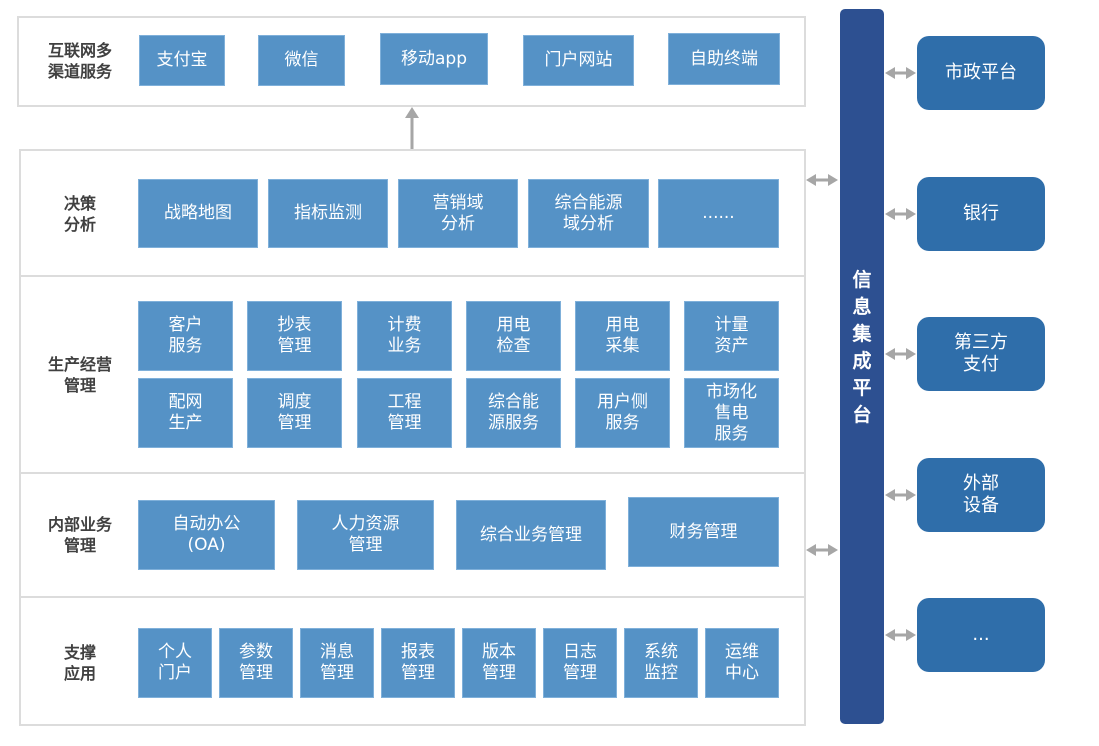  Describe the element at coordinates (513, 336) in the screenshot. I see `module-box: 用电 检查` at that location.